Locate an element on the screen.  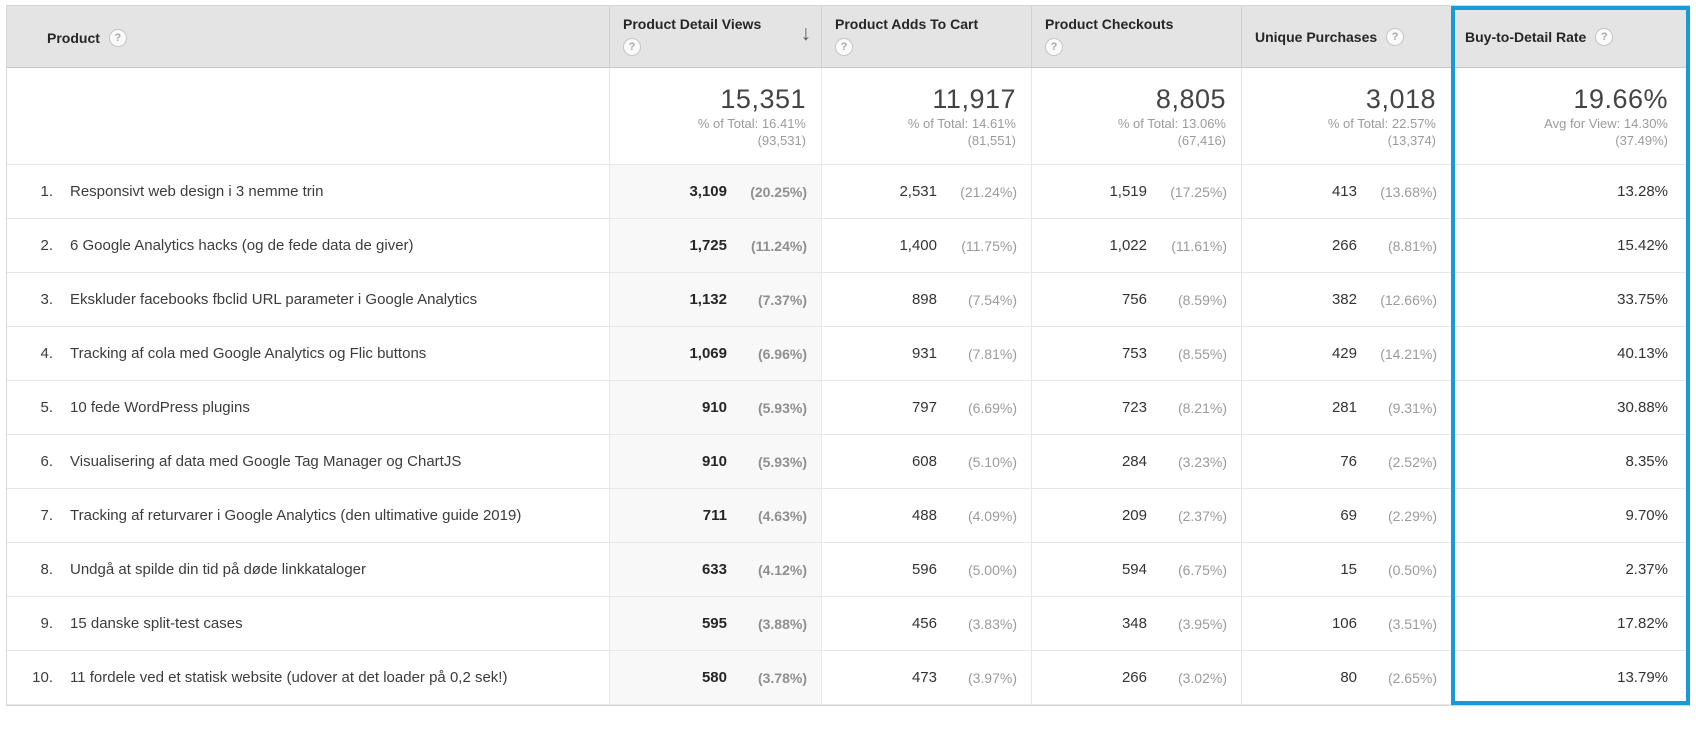
buy-to-detail-value: 30.88% is located at coordinates (1570, 407).